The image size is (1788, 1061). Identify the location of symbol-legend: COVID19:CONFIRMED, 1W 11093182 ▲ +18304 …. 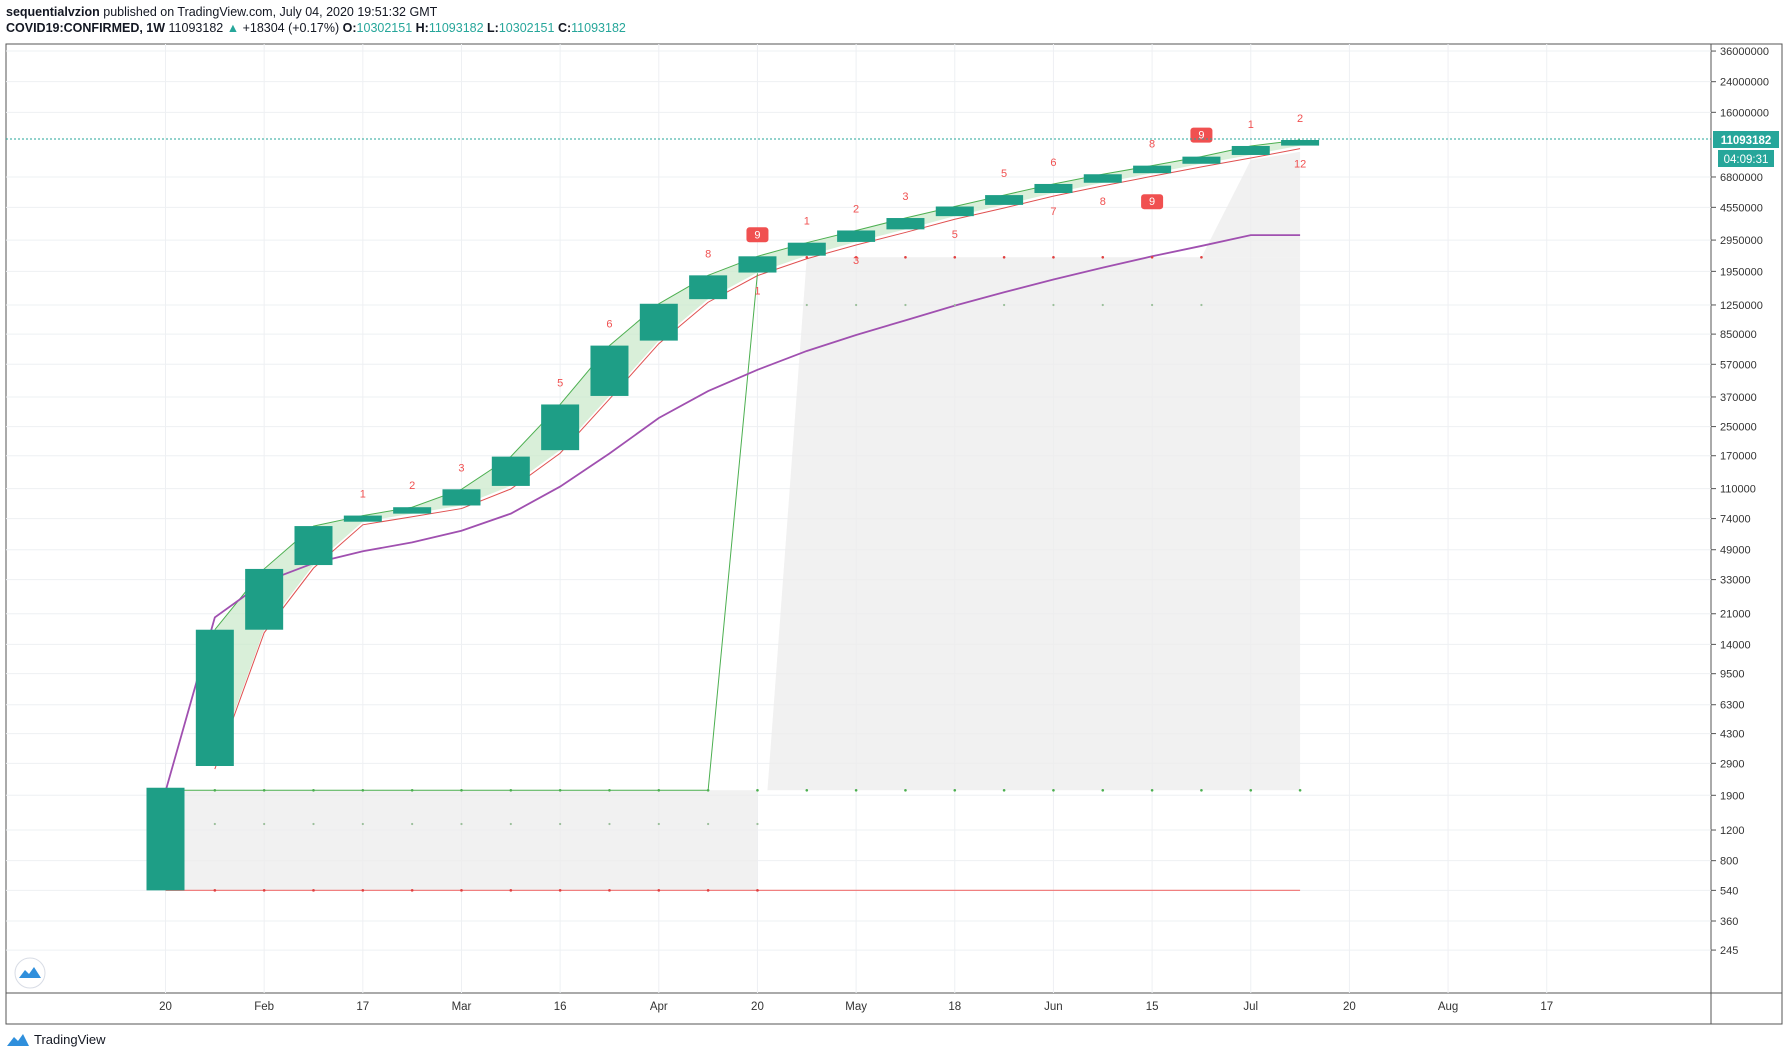
(316, 28).